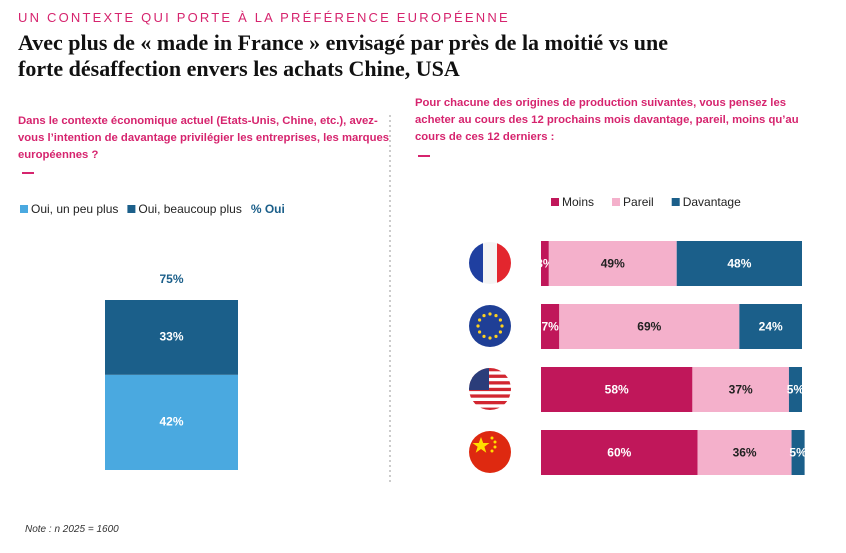 The width and height of the screenshot is (846, 553). Describe the element at coordinates (490, 326) in the screenshot. I see `flag-eu` at that location.